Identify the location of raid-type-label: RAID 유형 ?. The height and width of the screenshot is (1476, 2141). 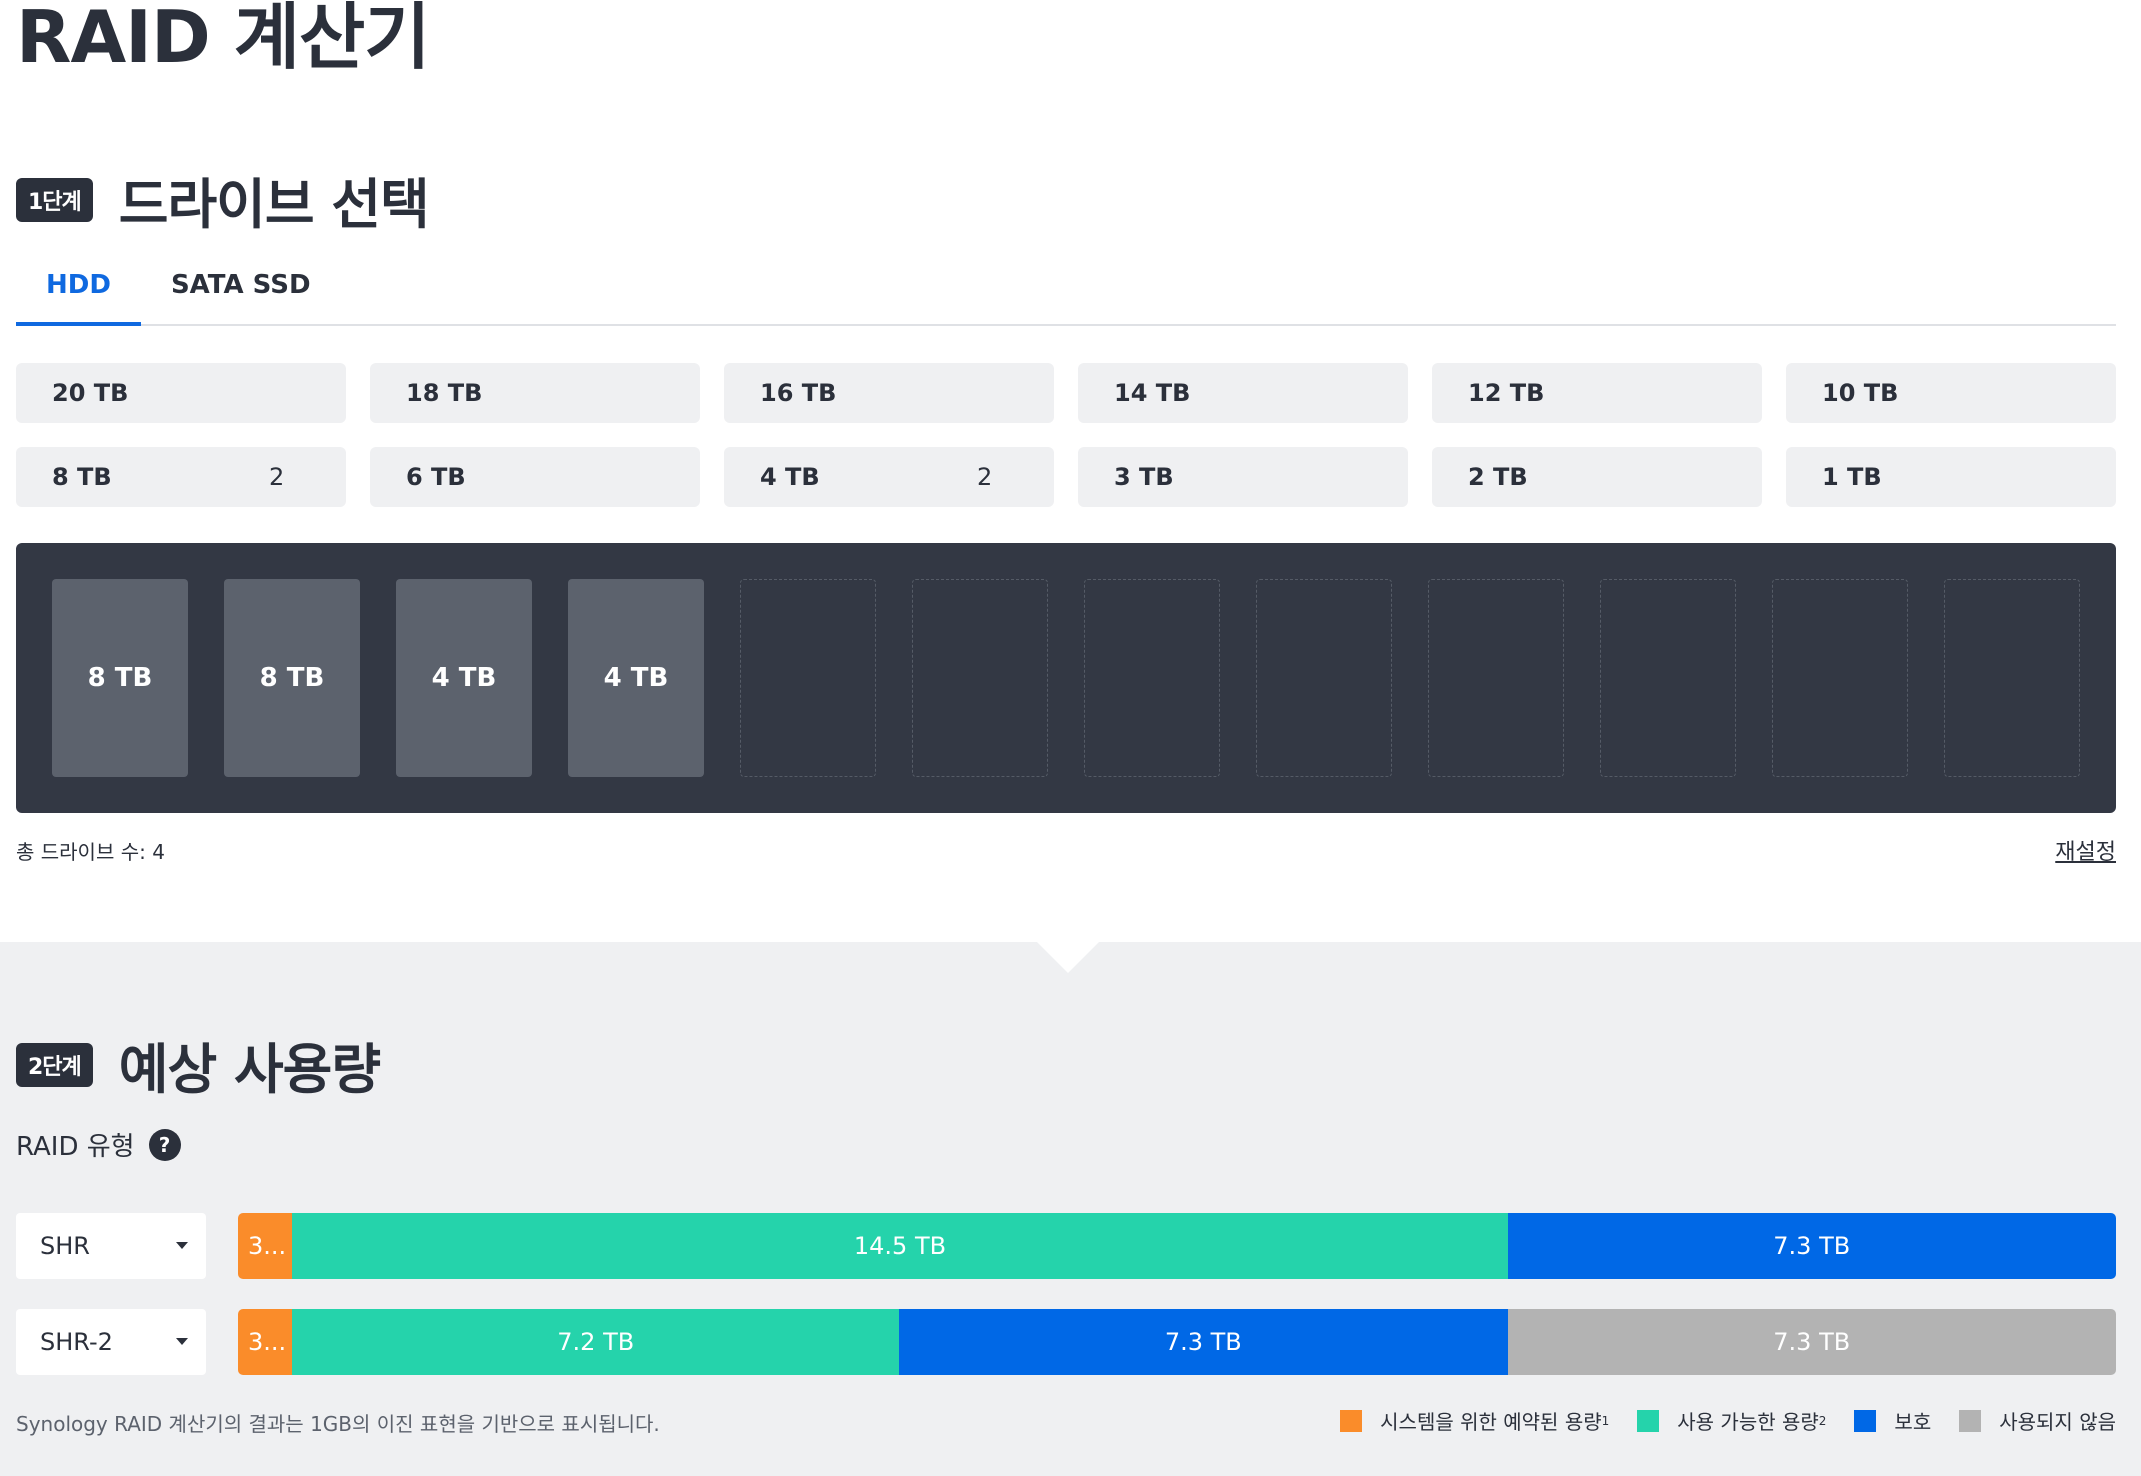
(98, 1144).